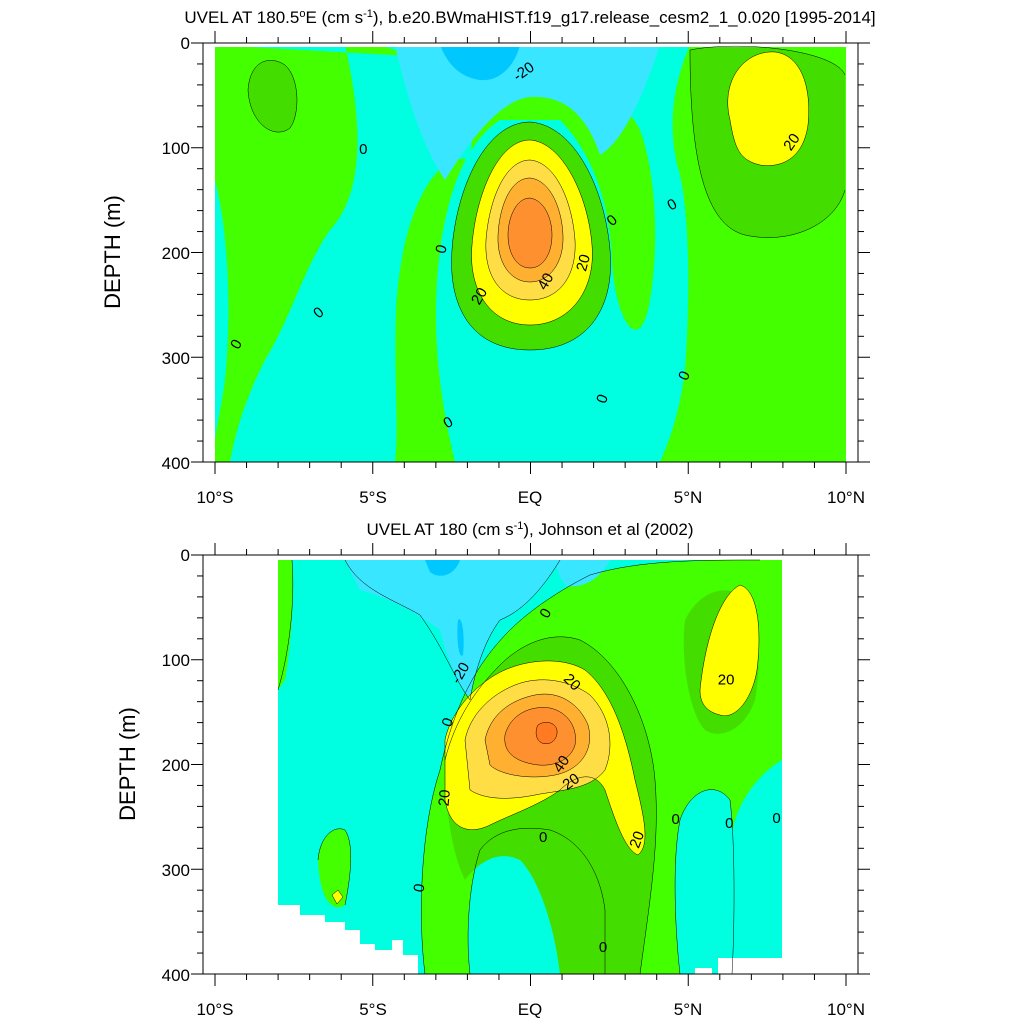  What do you see at coordinates (530, 45) in the screenshot?
I see `surface-gap` at bounding box center [530, 45].